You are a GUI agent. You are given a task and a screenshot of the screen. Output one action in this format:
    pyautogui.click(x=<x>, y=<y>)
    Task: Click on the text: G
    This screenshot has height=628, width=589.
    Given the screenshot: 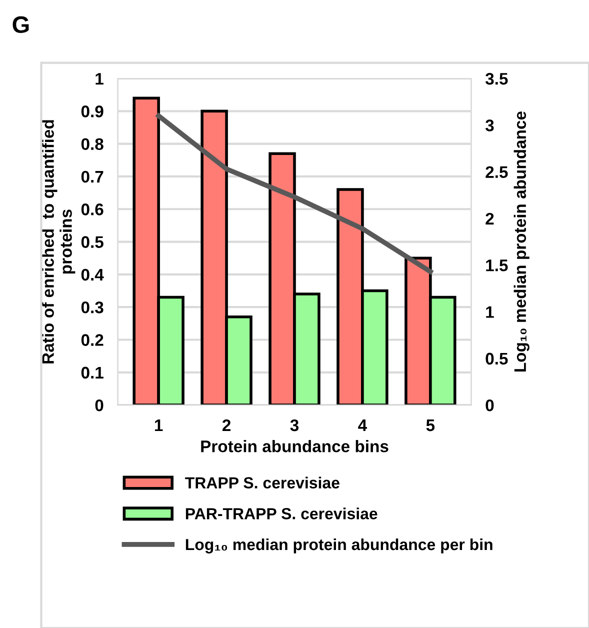 What is the action you would take?
    pyautogui.click(x=20, y=25)
    